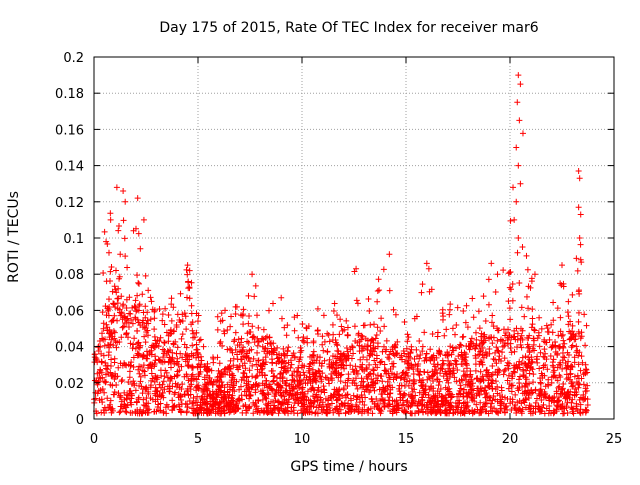 The height and width of the screenshot is (485, 640). I want to click on y-tick-label: 0, so click(80, 420).